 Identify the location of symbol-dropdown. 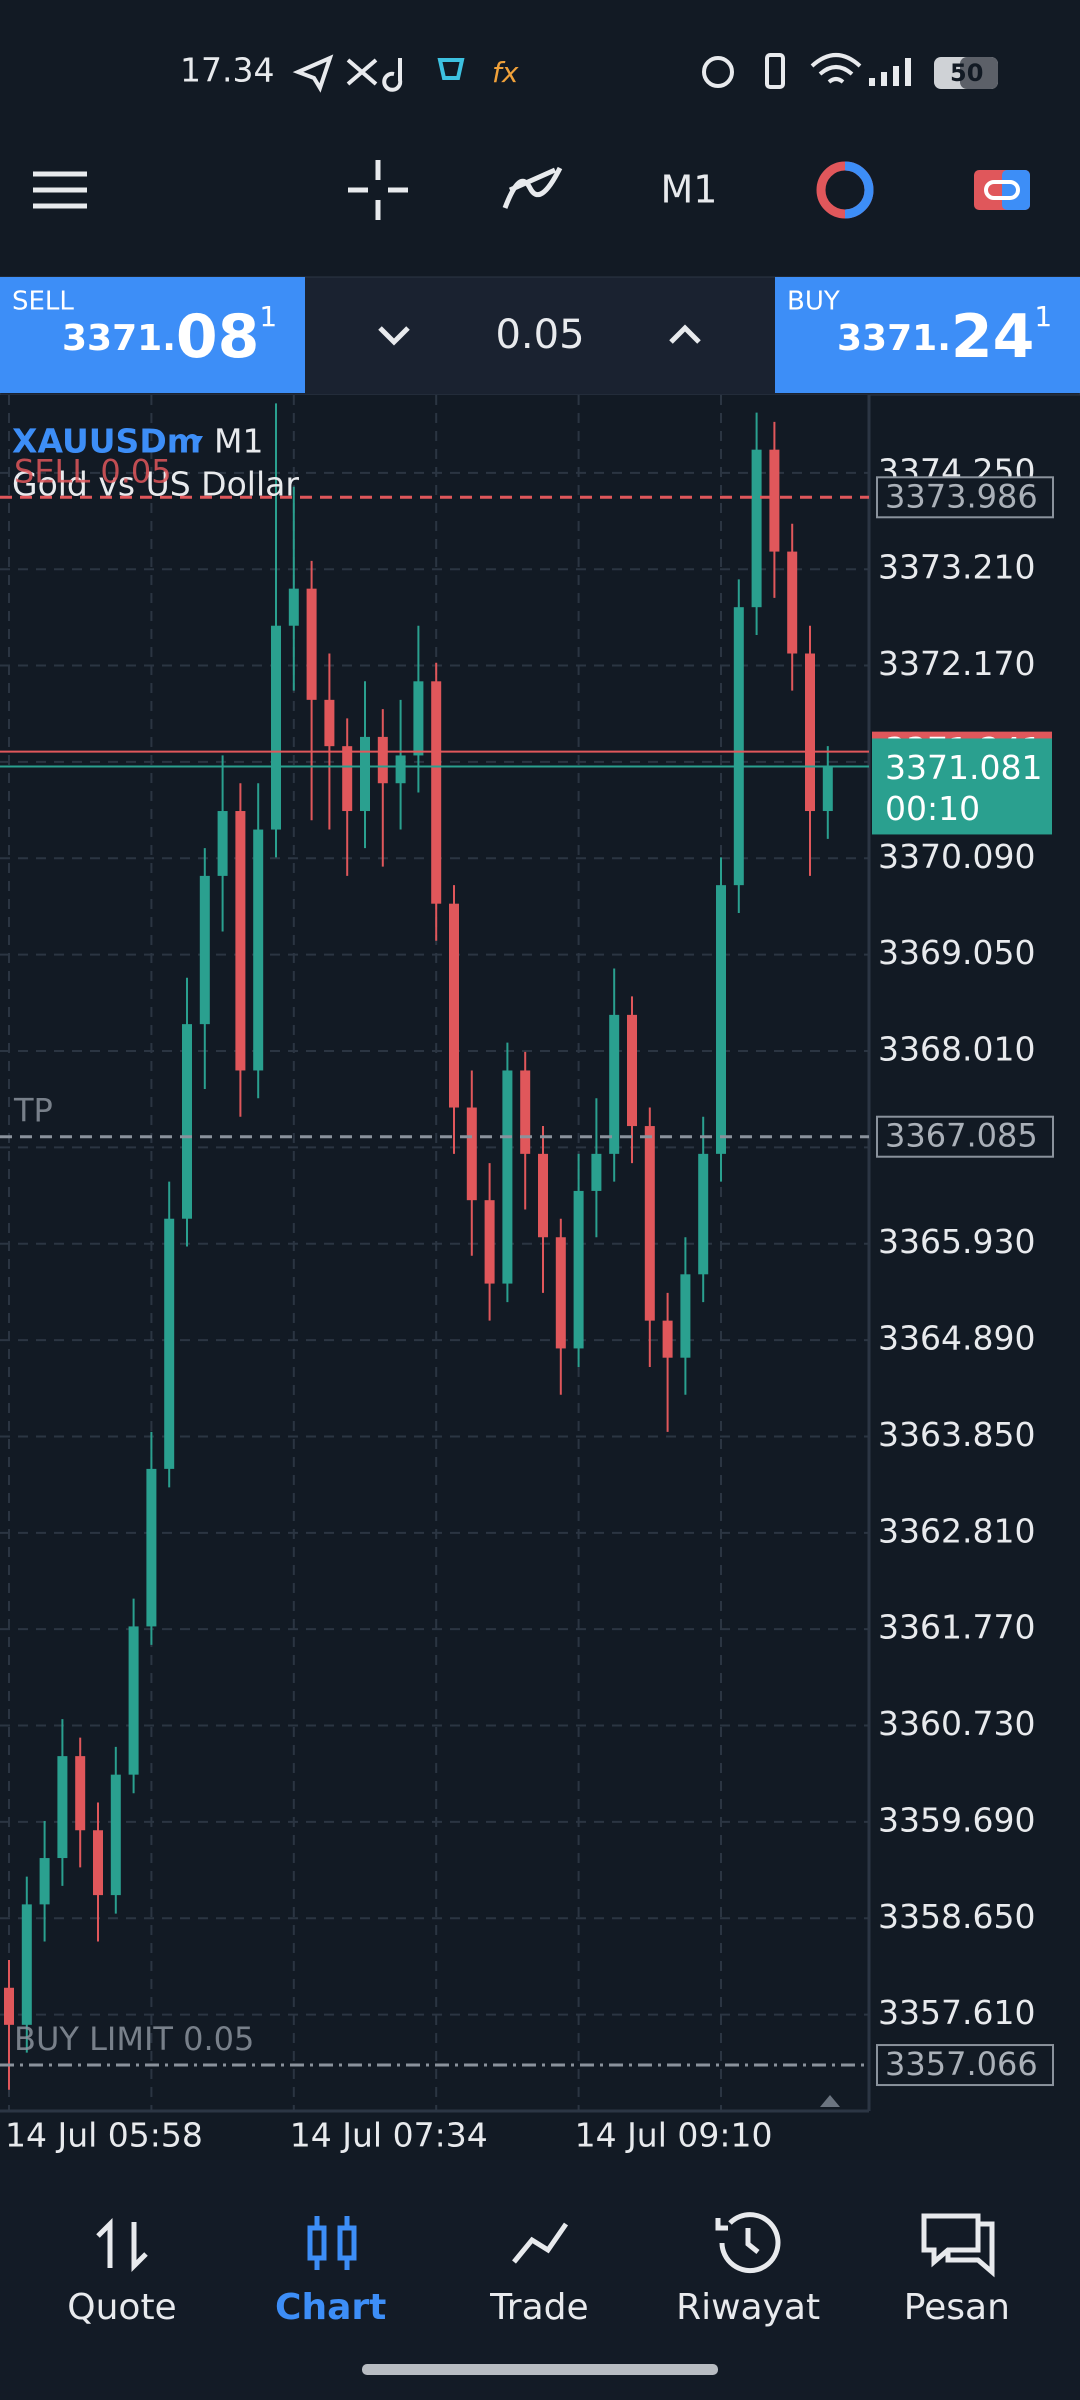
(197, 441).